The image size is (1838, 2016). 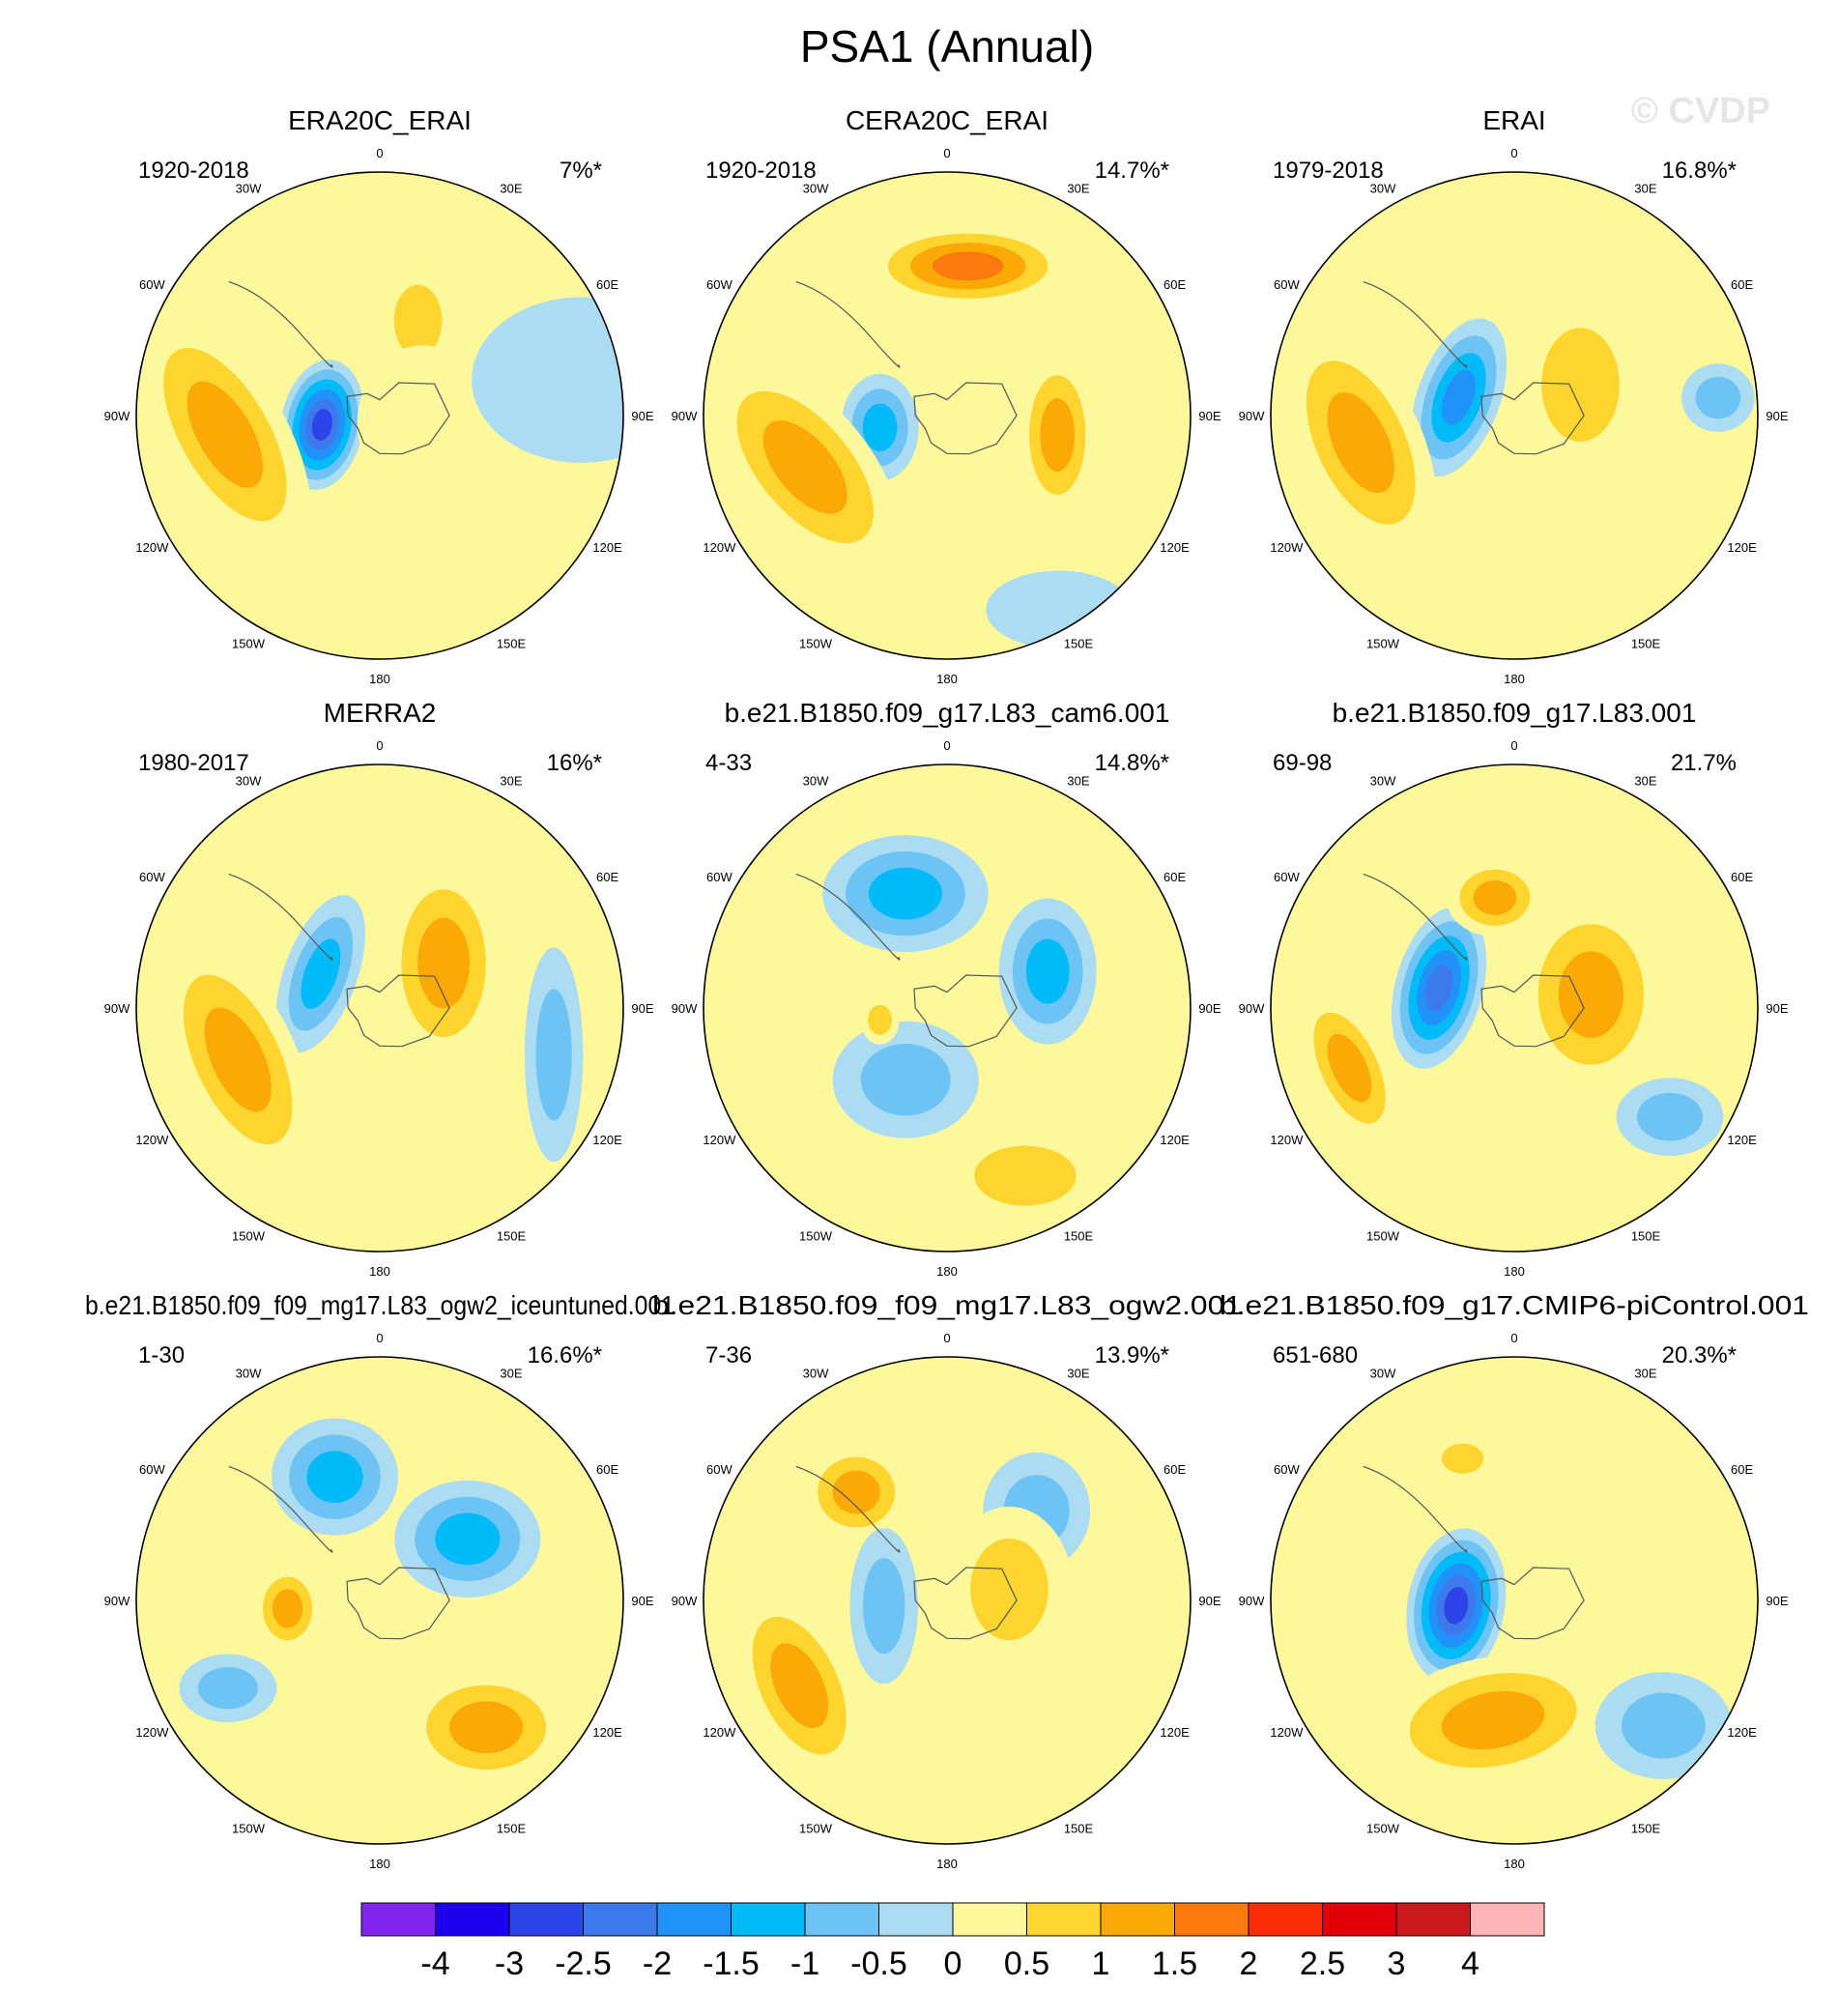 I want to click on watermark: © CVDP, so click(x=1700, y=111).